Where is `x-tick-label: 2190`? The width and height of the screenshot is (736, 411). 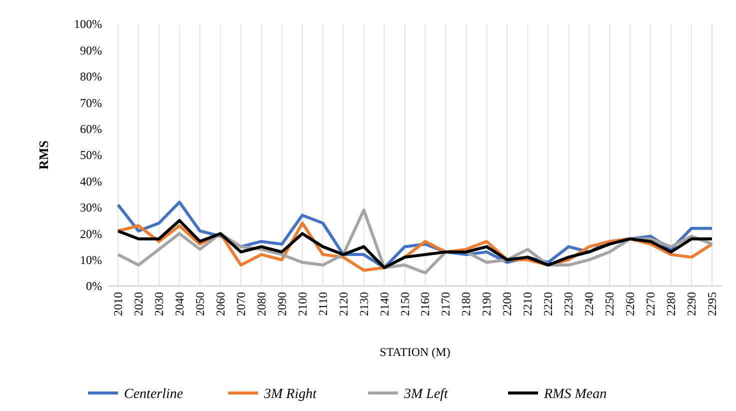 x-tick-label: 2190 is located at coordinates (487, 304).